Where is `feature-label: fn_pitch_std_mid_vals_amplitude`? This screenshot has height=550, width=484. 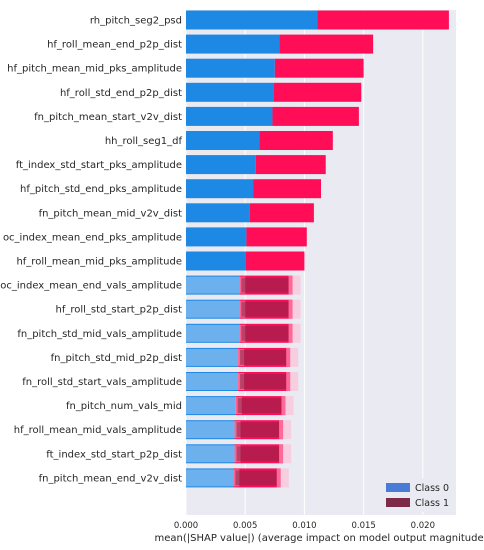
feature-label: fn_pitch_std_mid_vals_amplitude is located at coordinates (99, 334).